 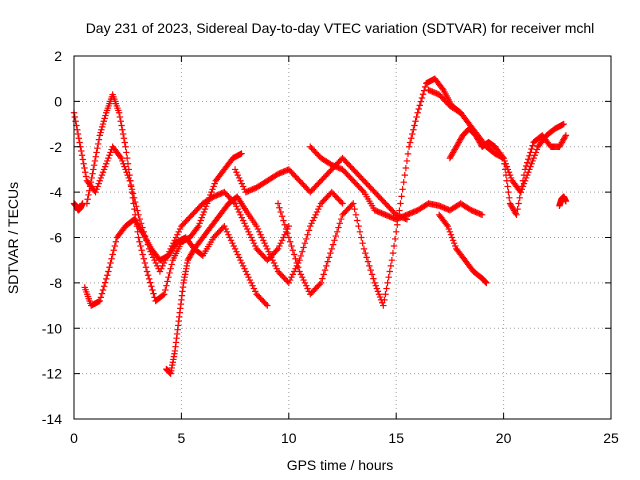 I want to click on x-tick-label: 0, so click(x=74, y=438).